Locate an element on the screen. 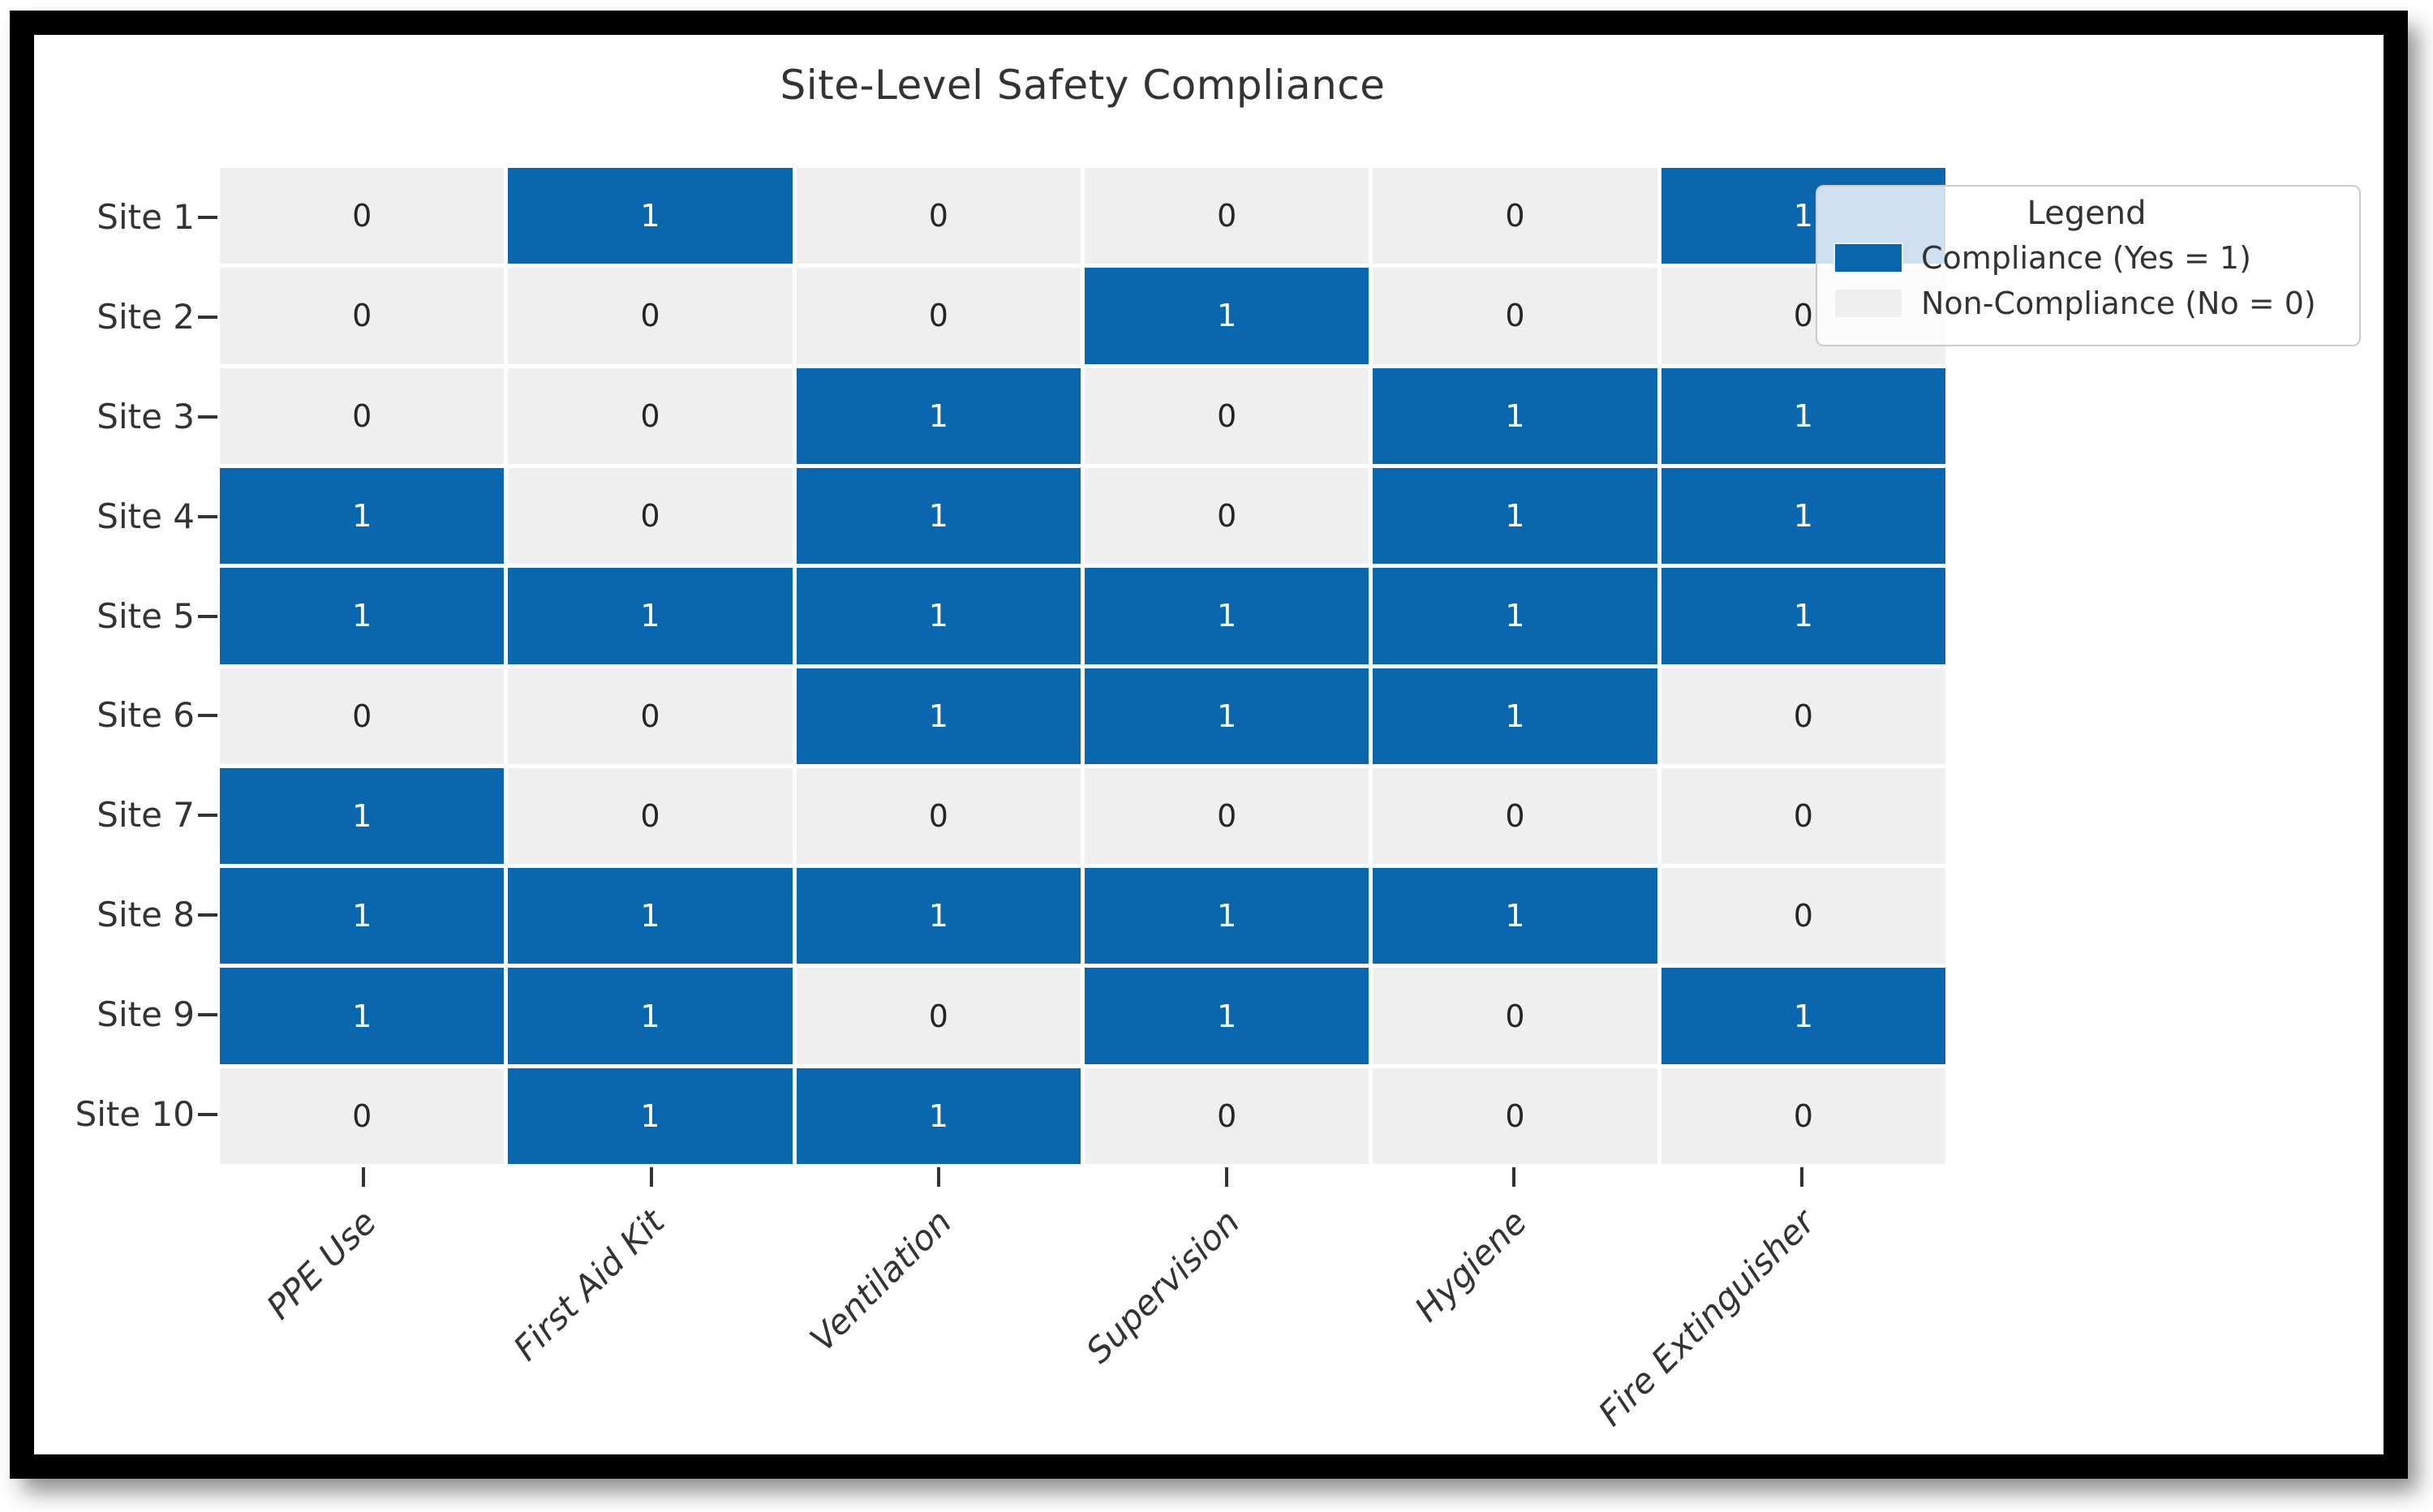 The height and width of the screenshot is (1512, 2433). y-tick-label: Site 9 is located at coordinates (146, 1014).